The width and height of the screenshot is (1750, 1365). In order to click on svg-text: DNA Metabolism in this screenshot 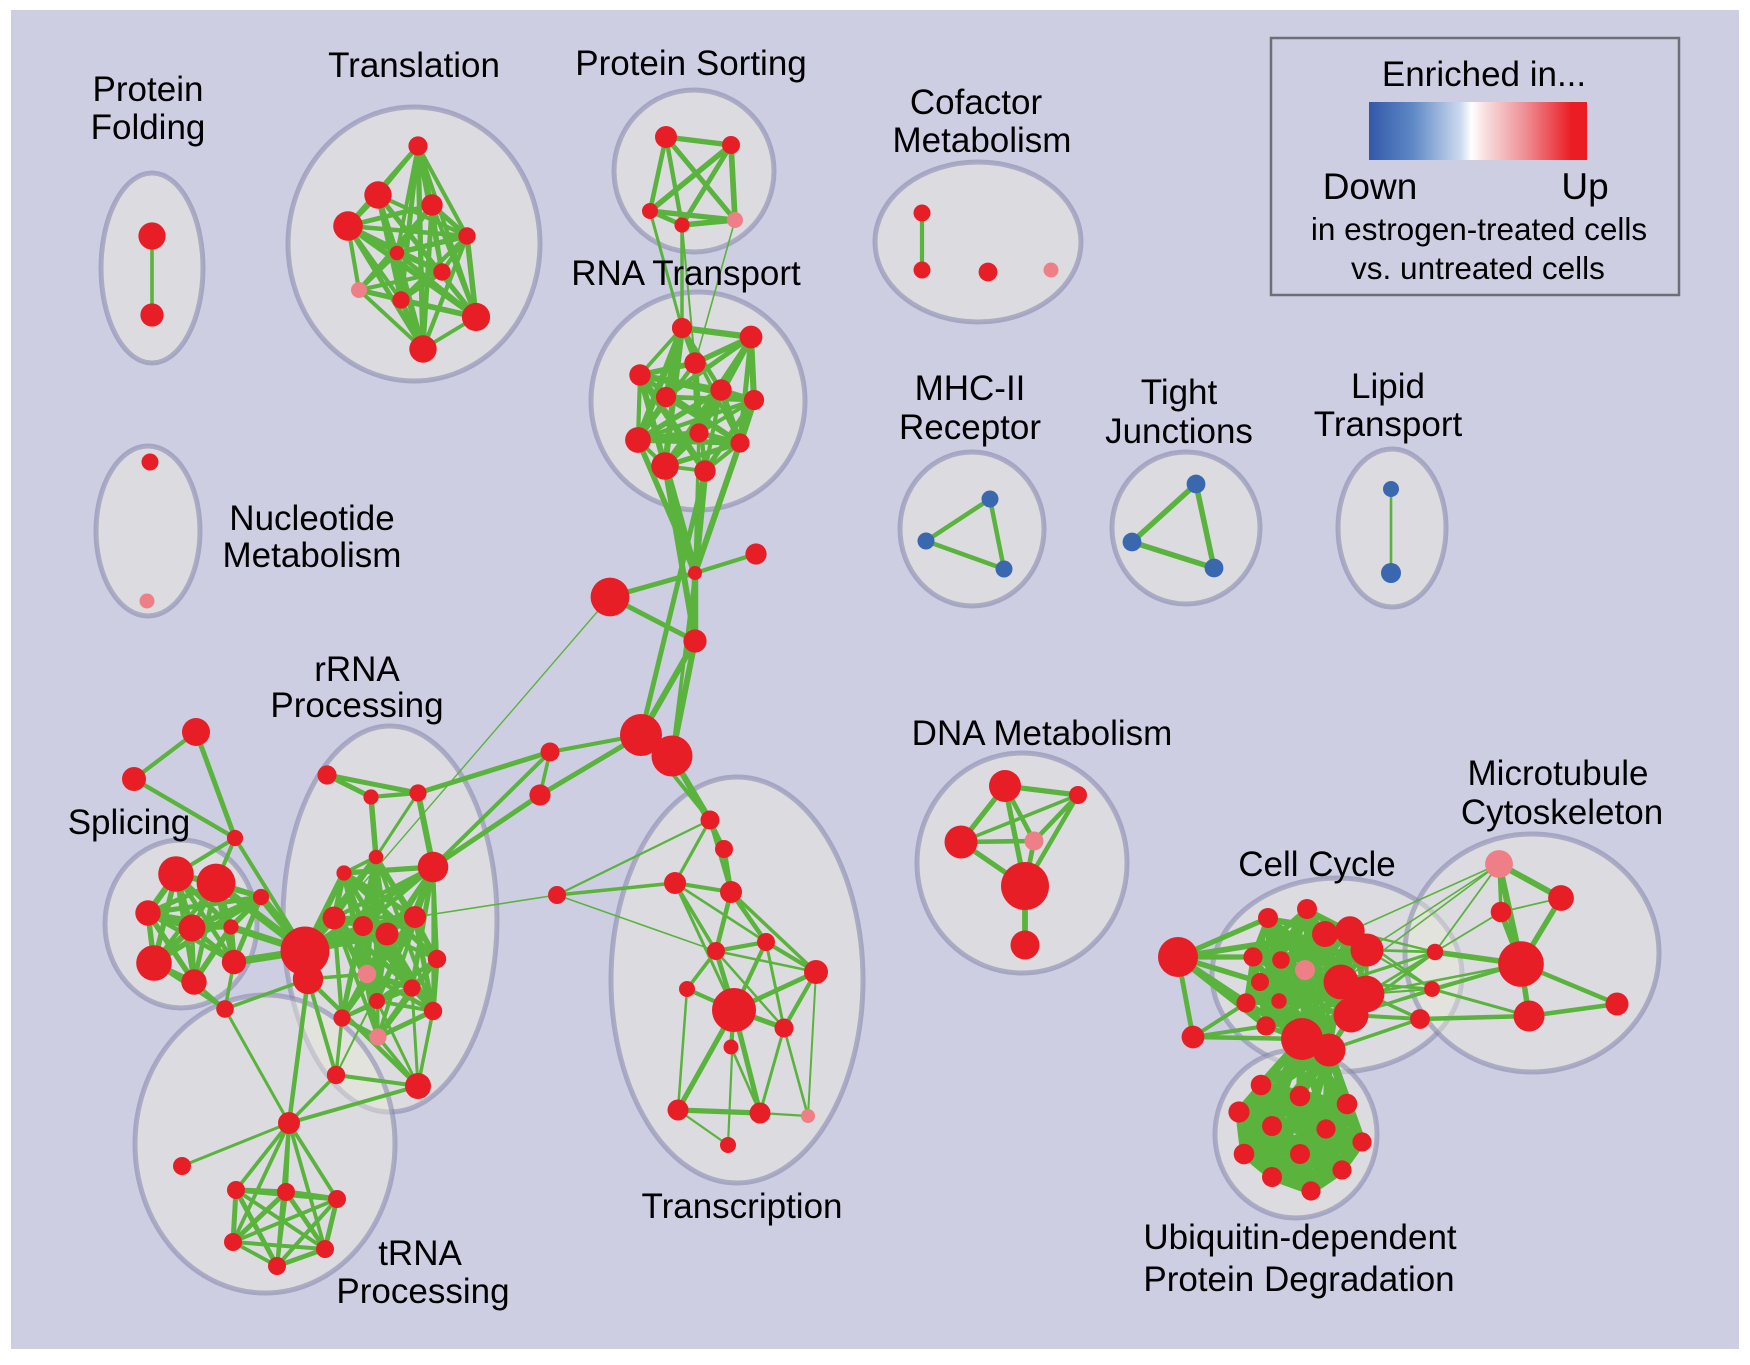, I will do `click(1042, 733)`.